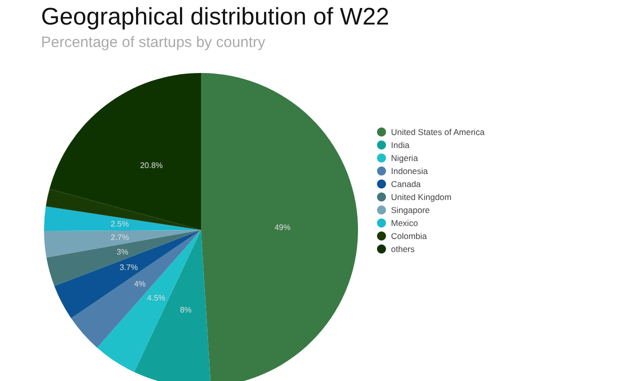 The height and width of the screenshot is (381, 640). What do you see at coordinates (156, 298) in the screenshot?
I see `data-label: 4.5%` at bounding box center [156, 298].